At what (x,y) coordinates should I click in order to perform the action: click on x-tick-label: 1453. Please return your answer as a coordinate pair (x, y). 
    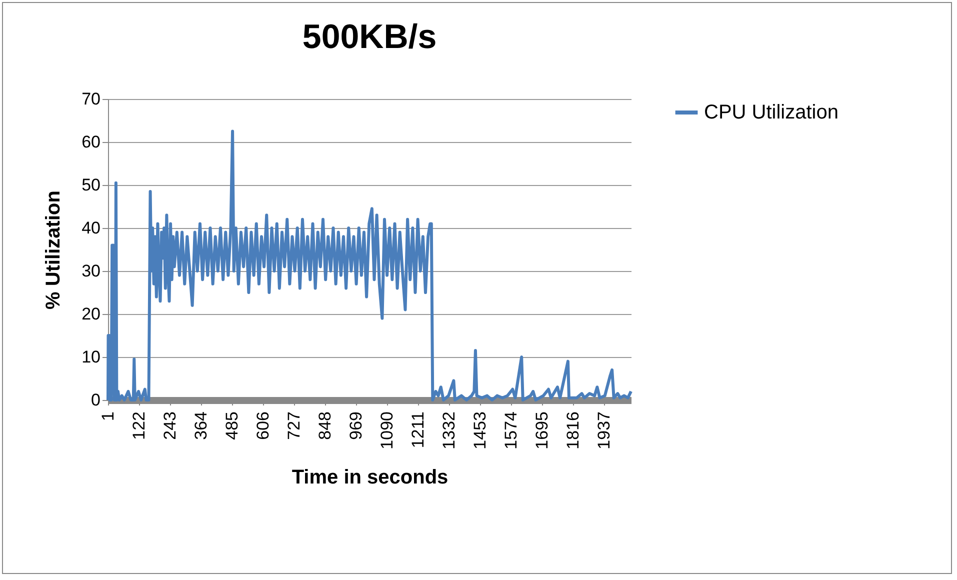
    Looking at the image, I should click on (480, 431).